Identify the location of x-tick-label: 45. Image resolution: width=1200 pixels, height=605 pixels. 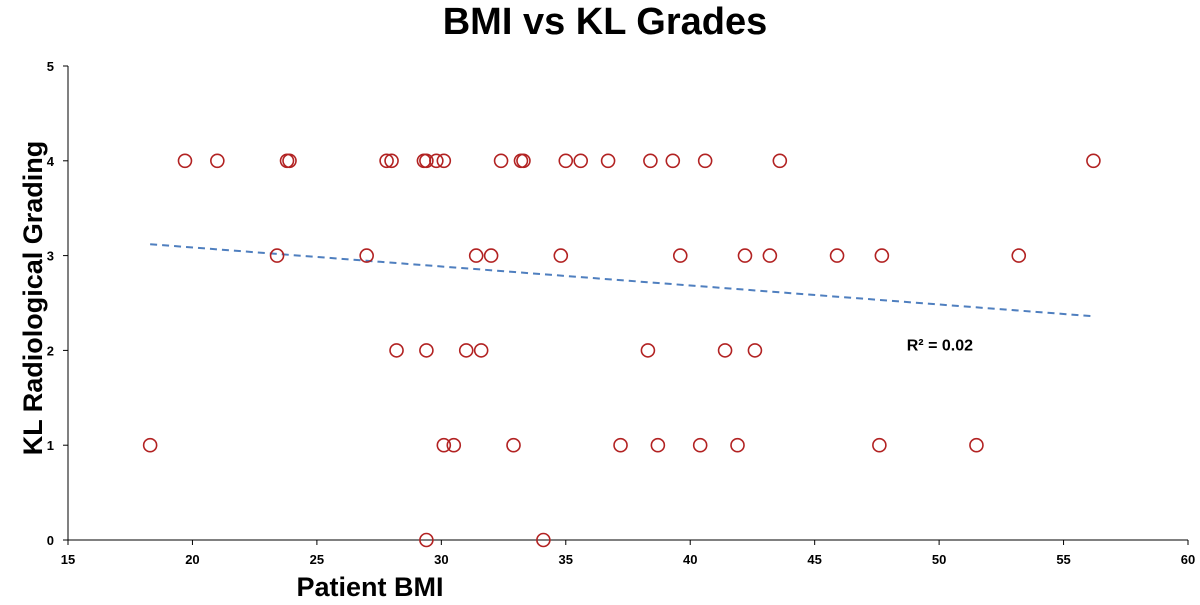
(814, 559).